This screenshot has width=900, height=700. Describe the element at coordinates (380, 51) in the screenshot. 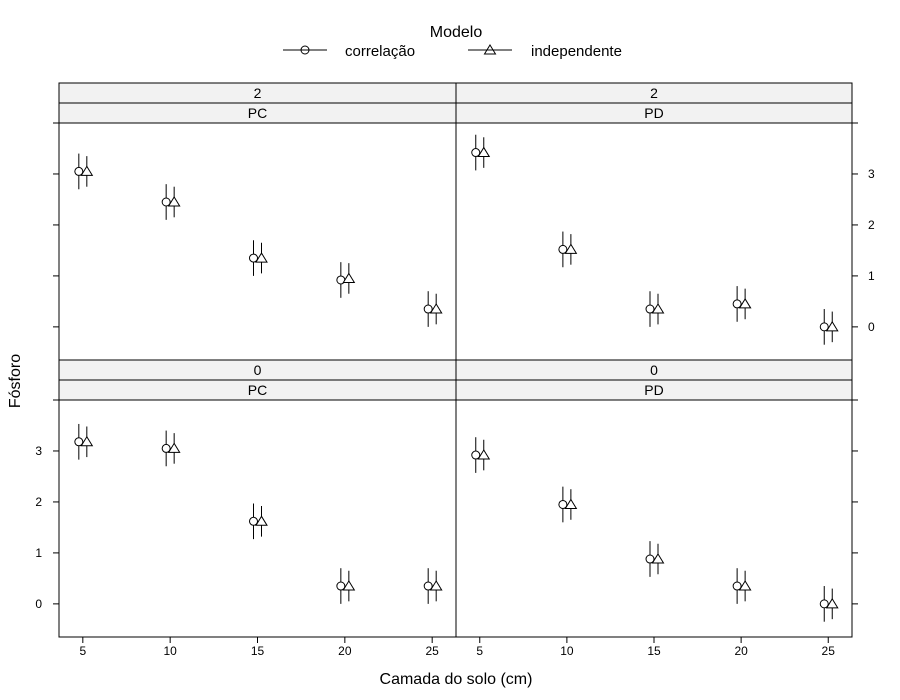

I see `legend-label-correlacao: correlação` at that location.